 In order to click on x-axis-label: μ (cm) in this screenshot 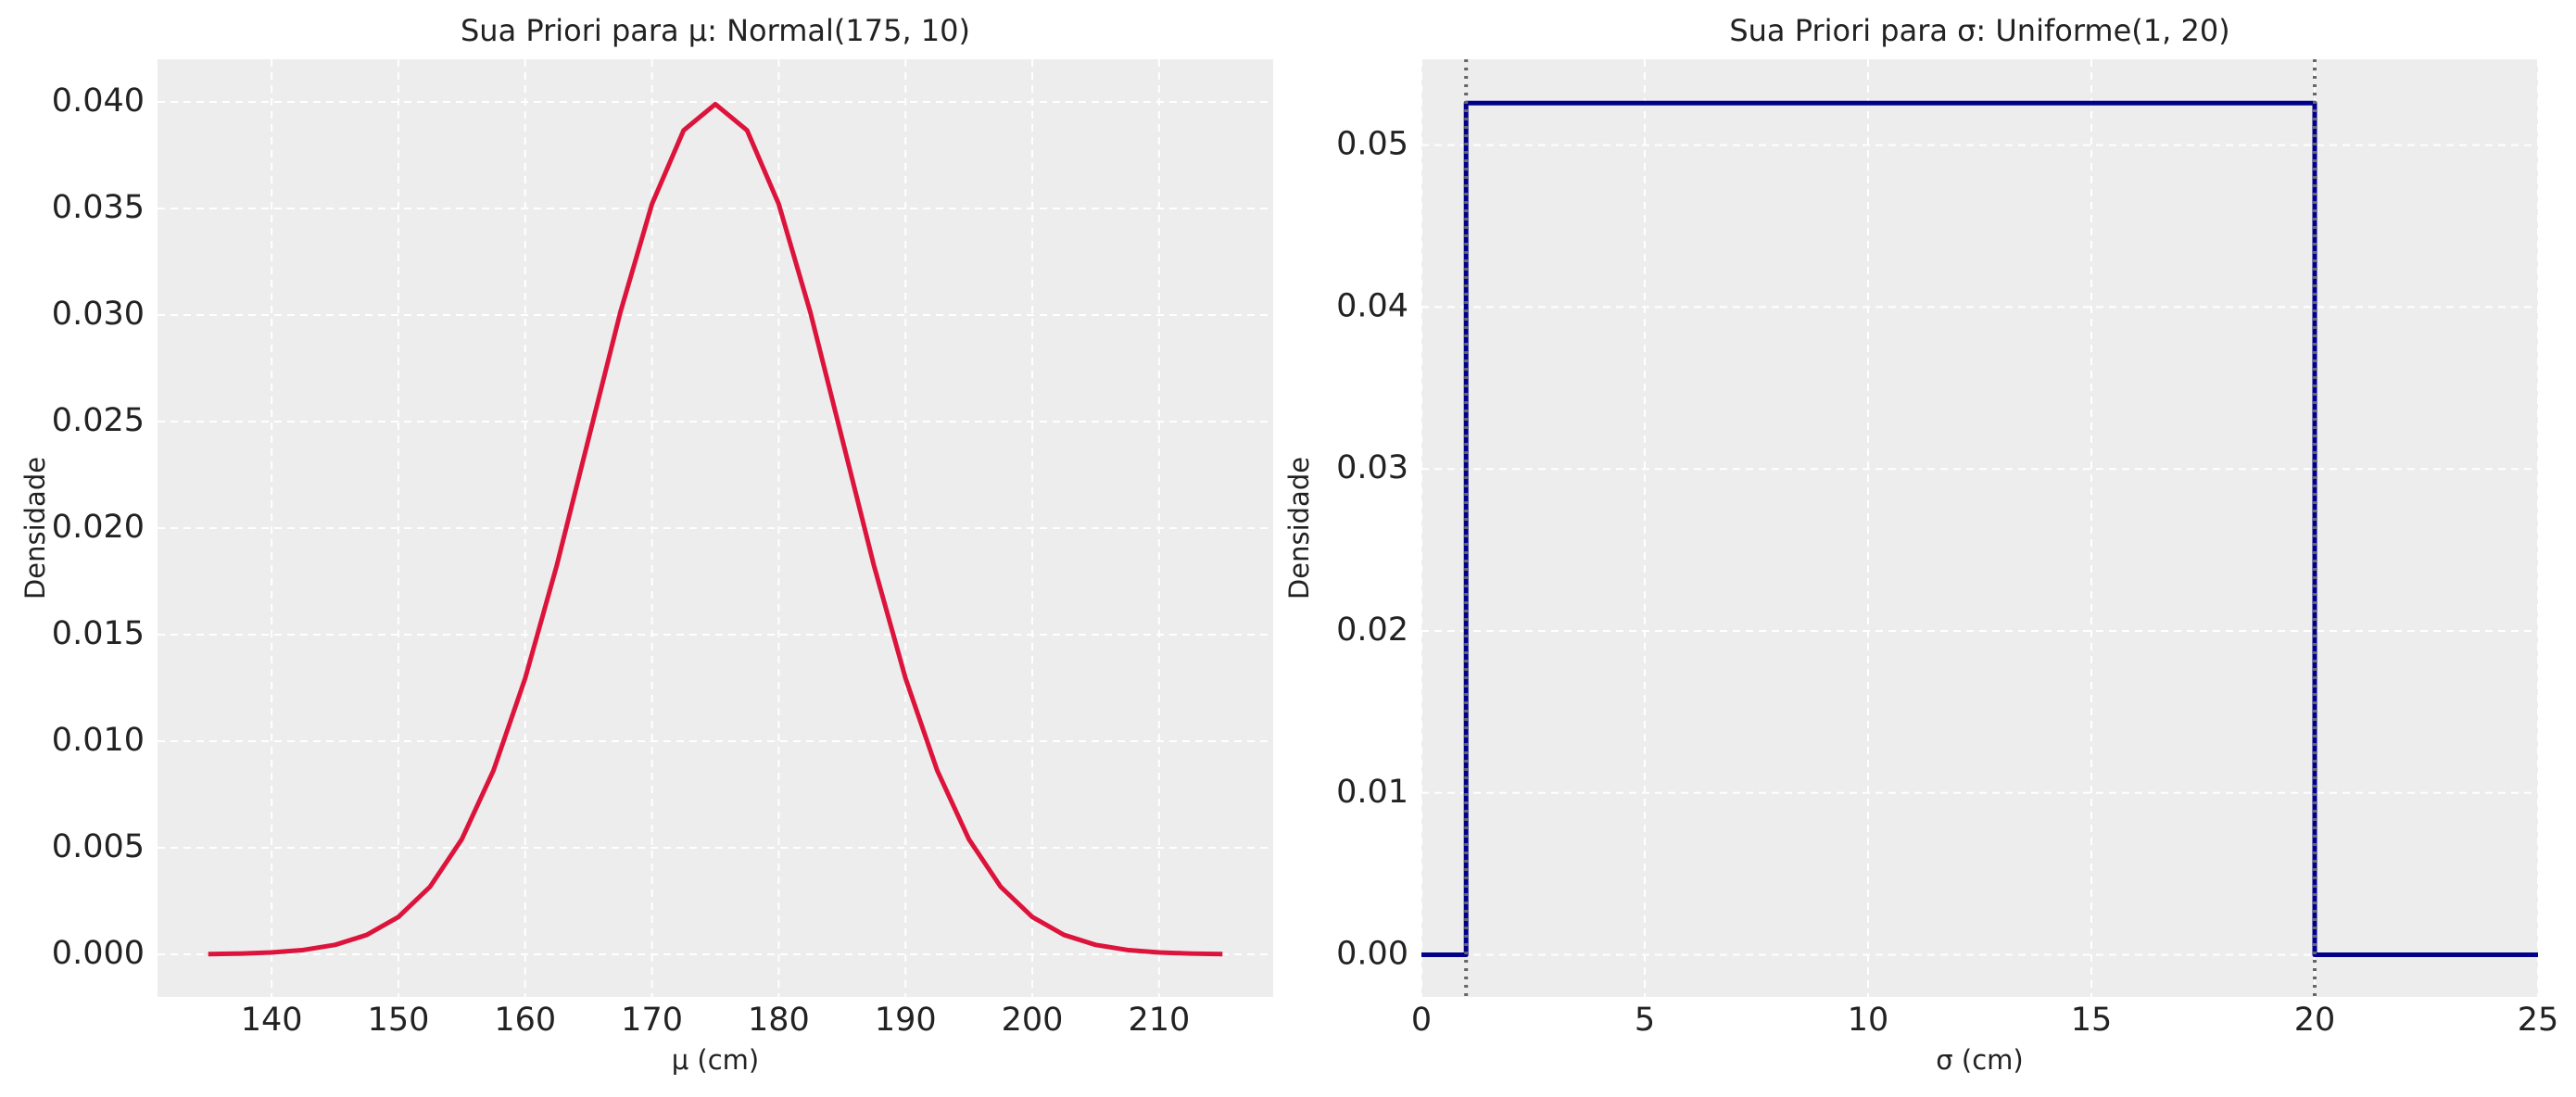, I will do `click(716, 1060)`.